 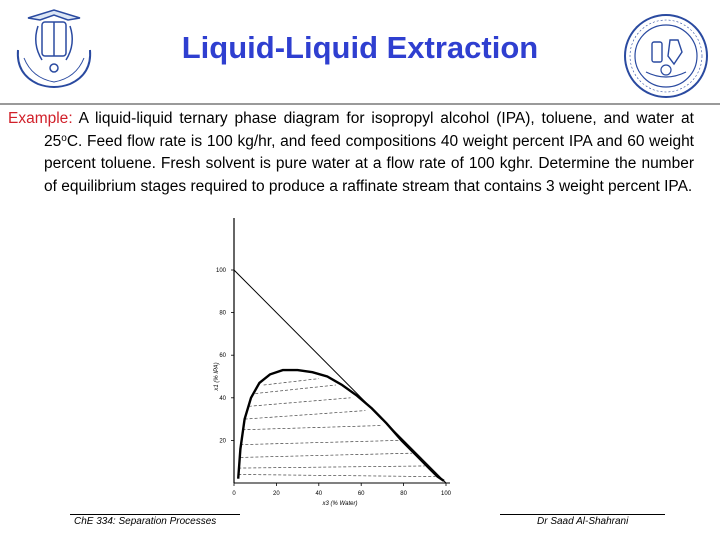 I want to click on y-tick-label: 20, so click(x=222, y=441).